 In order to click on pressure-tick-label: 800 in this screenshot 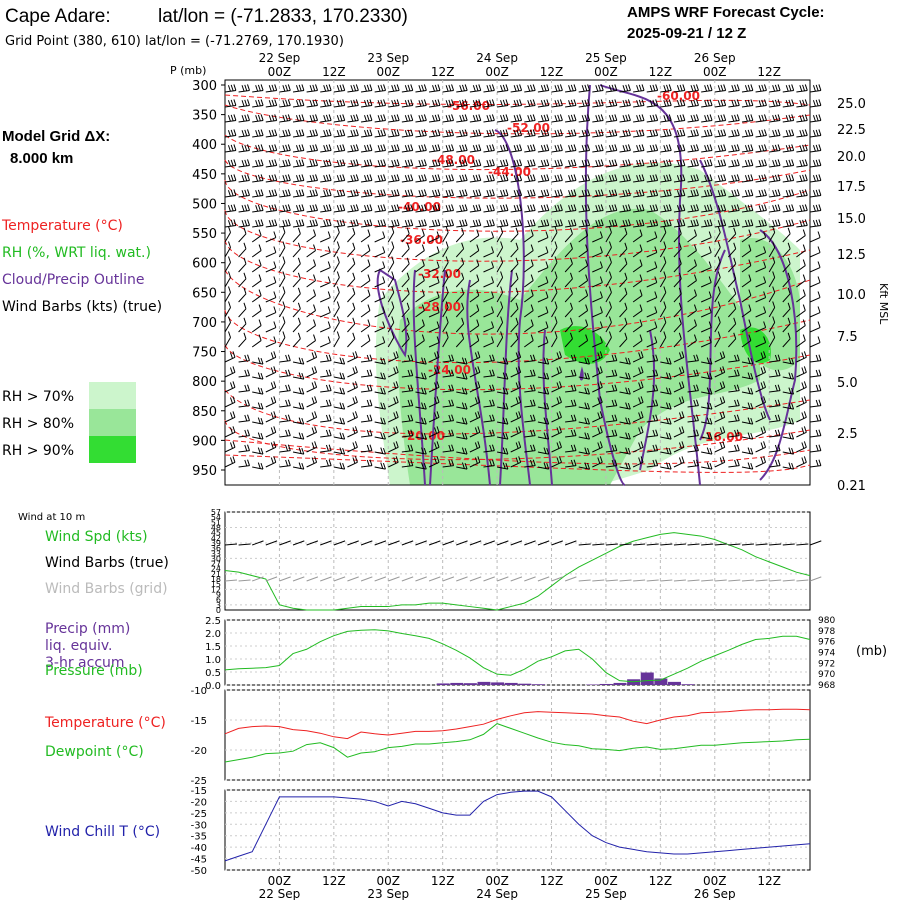, I will do `click(204, 382)`.